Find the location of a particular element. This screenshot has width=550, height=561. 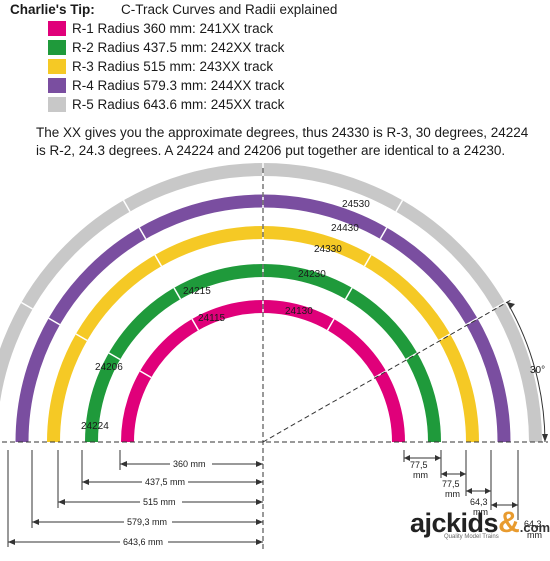

legend-label-r1: R-1 Radius 360 mm: 241XX track is located at coordinates (173, 28).